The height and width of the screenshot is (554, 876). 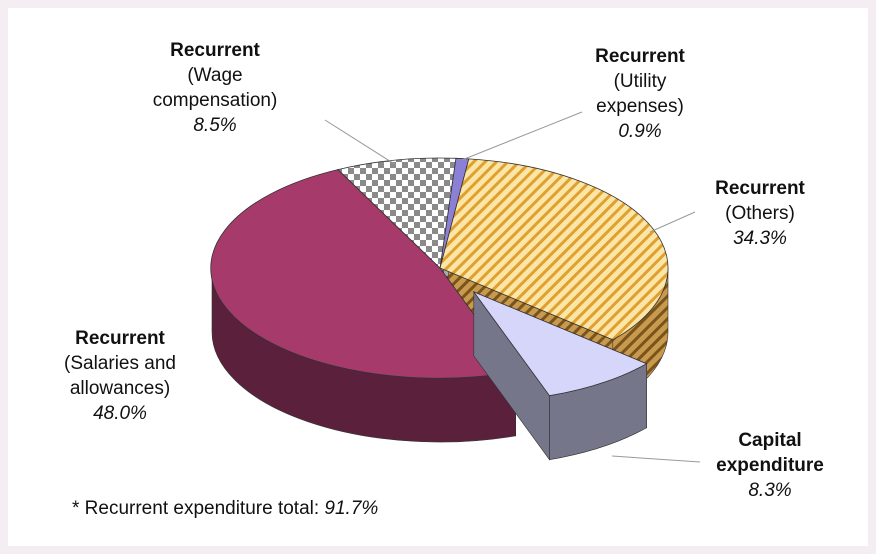 I want to click on value-label: 48.0%, so click(x=120, y=413).